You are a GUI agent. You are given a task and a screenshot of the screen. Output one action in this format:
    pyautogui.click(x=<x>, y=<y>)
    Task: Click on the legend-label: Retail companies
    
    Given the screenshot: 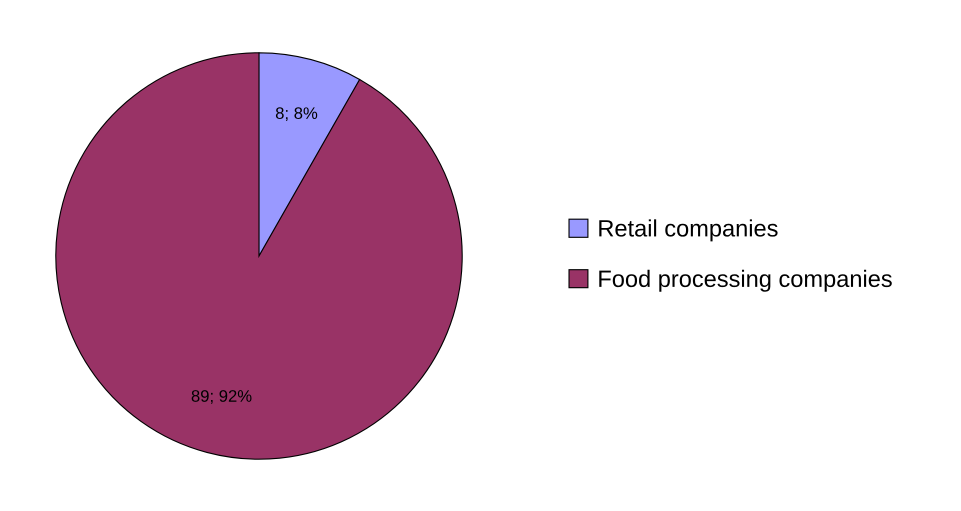 What is the action you would take?
    pyautogui.click(x=688, y=230)
    